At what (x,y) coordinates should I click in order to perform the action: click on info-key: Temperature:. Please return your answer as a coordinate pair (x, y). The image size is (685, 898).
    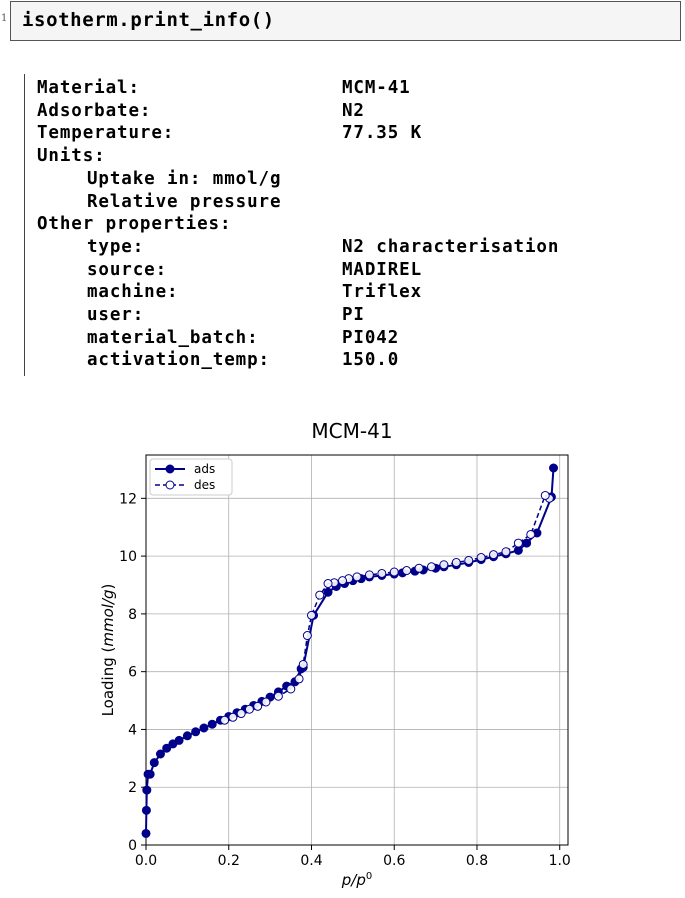
    Looking at the image, I should click on (106, 133).